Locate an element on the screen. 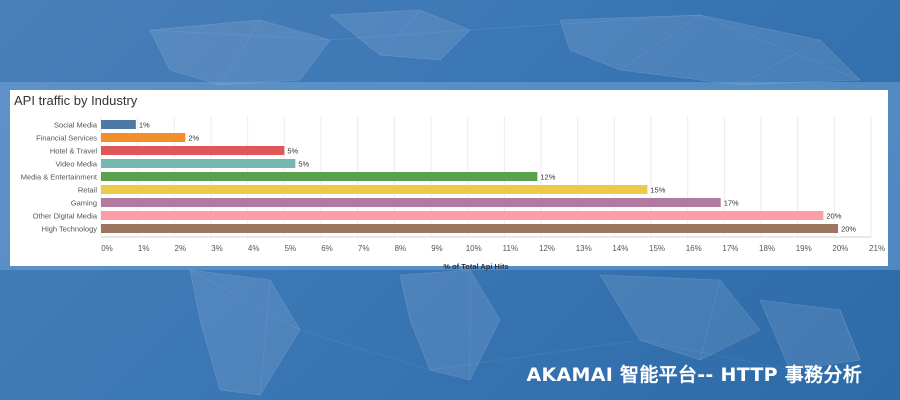 This screenshot has height=400, width=900. footer-caption: AKAMAI 智能平台-- HTTP 事務分析 is located at coordinates (694, 375).